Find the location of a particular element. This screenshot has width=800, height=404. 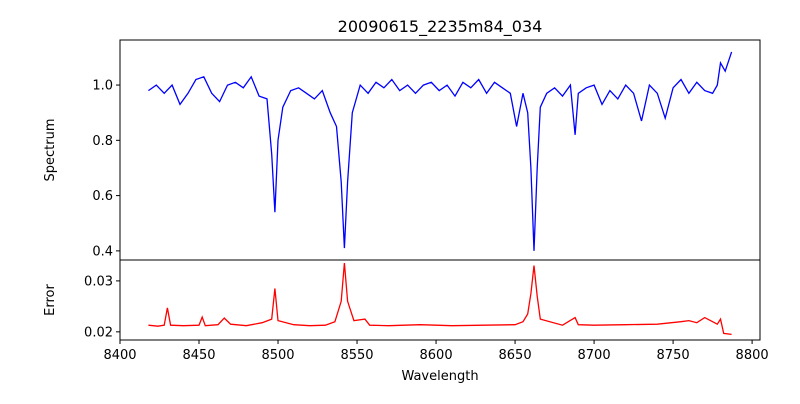

y-tick-label: 0.02 is located at coordinates (98, 332).